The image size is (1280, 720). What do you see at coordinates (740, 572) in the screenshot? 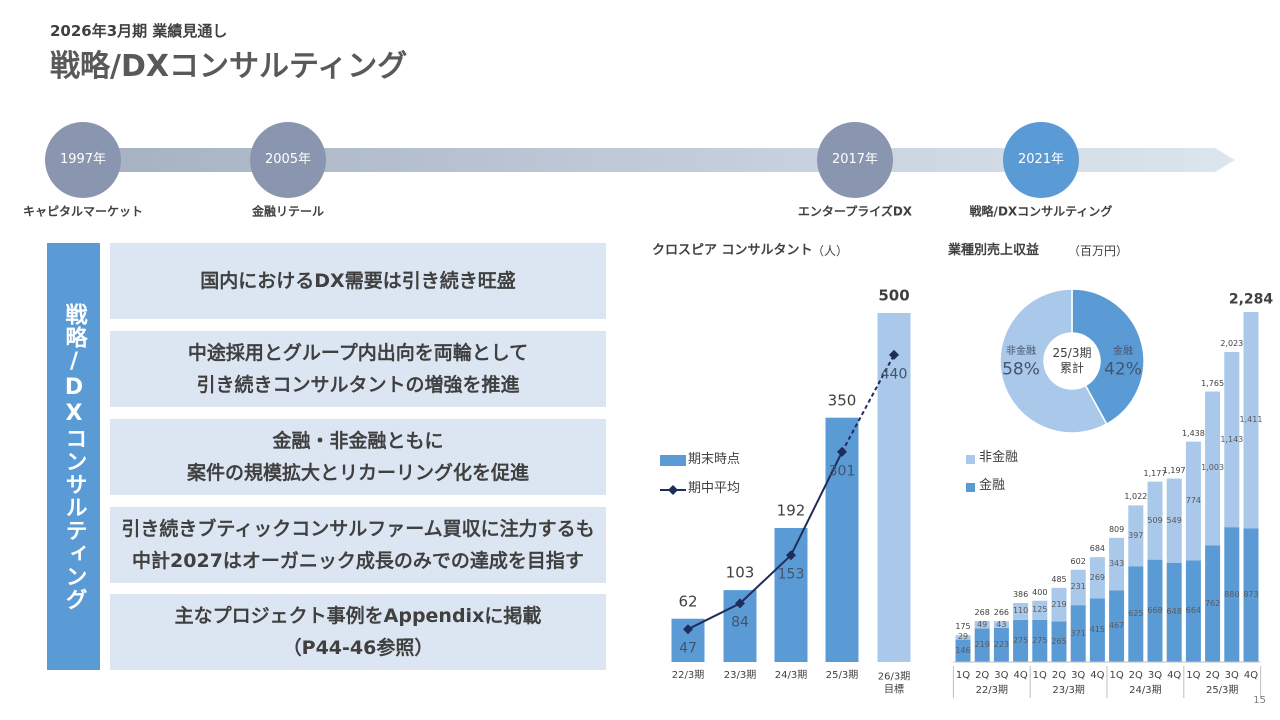
I see `bar-value-label: 103` at bounding box center [740, 572].